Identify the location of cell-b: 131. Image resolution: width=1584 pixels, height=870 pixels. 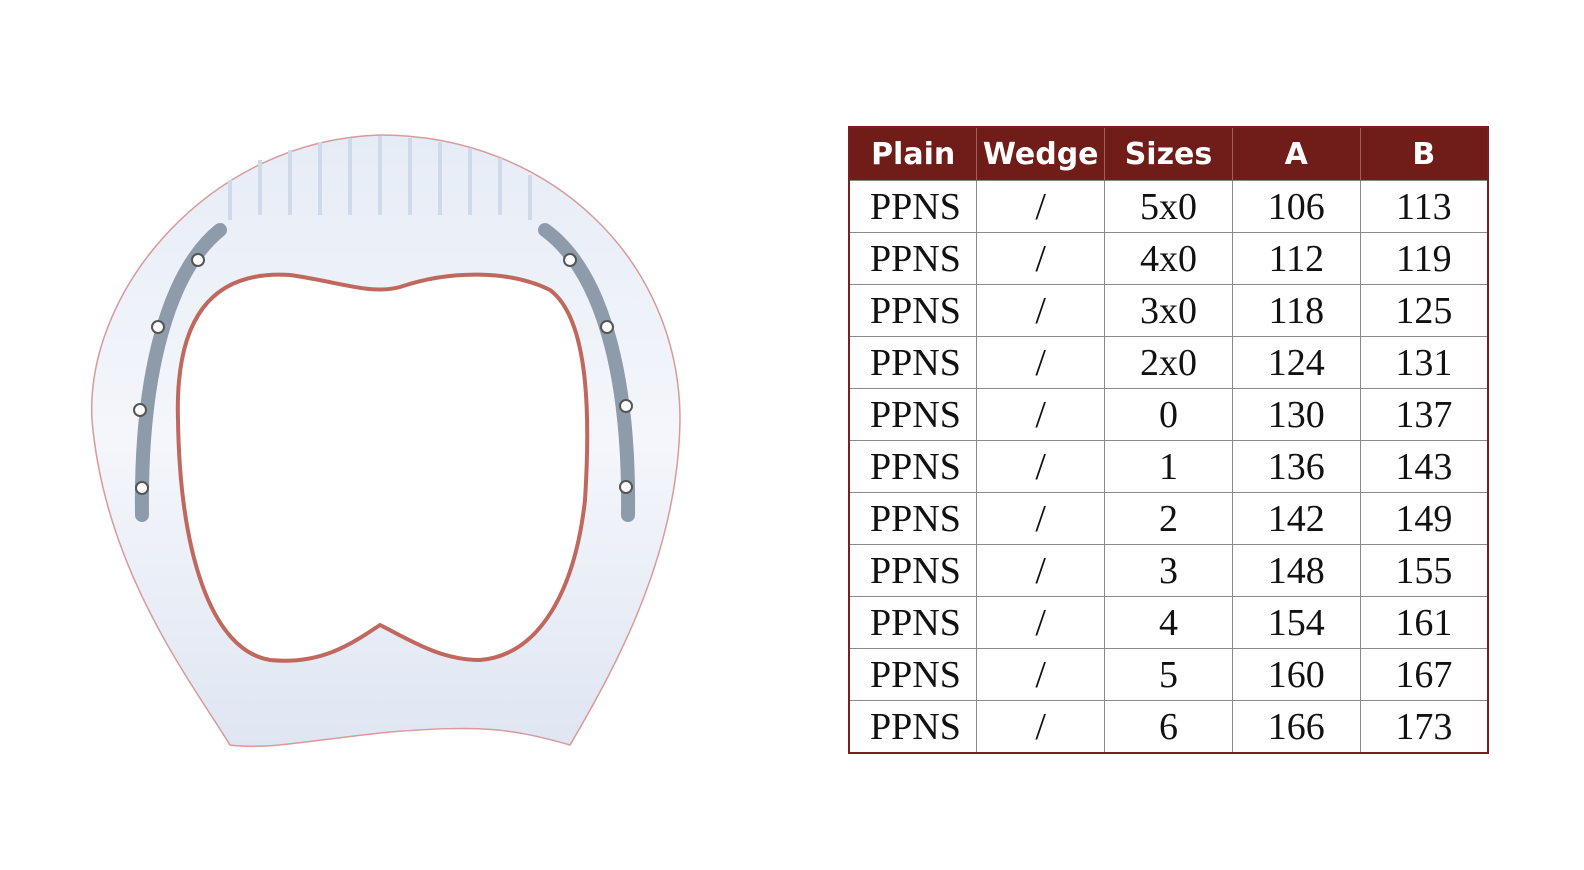
(1424, 362).